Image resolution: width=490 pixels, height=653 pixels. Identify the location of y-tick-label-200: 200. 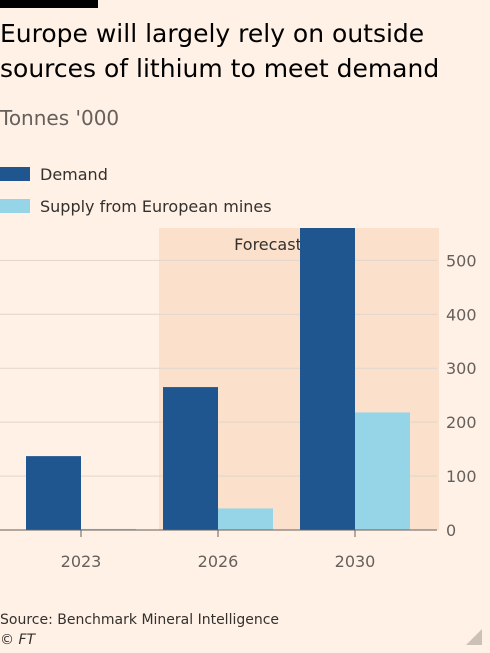
(461, 422).